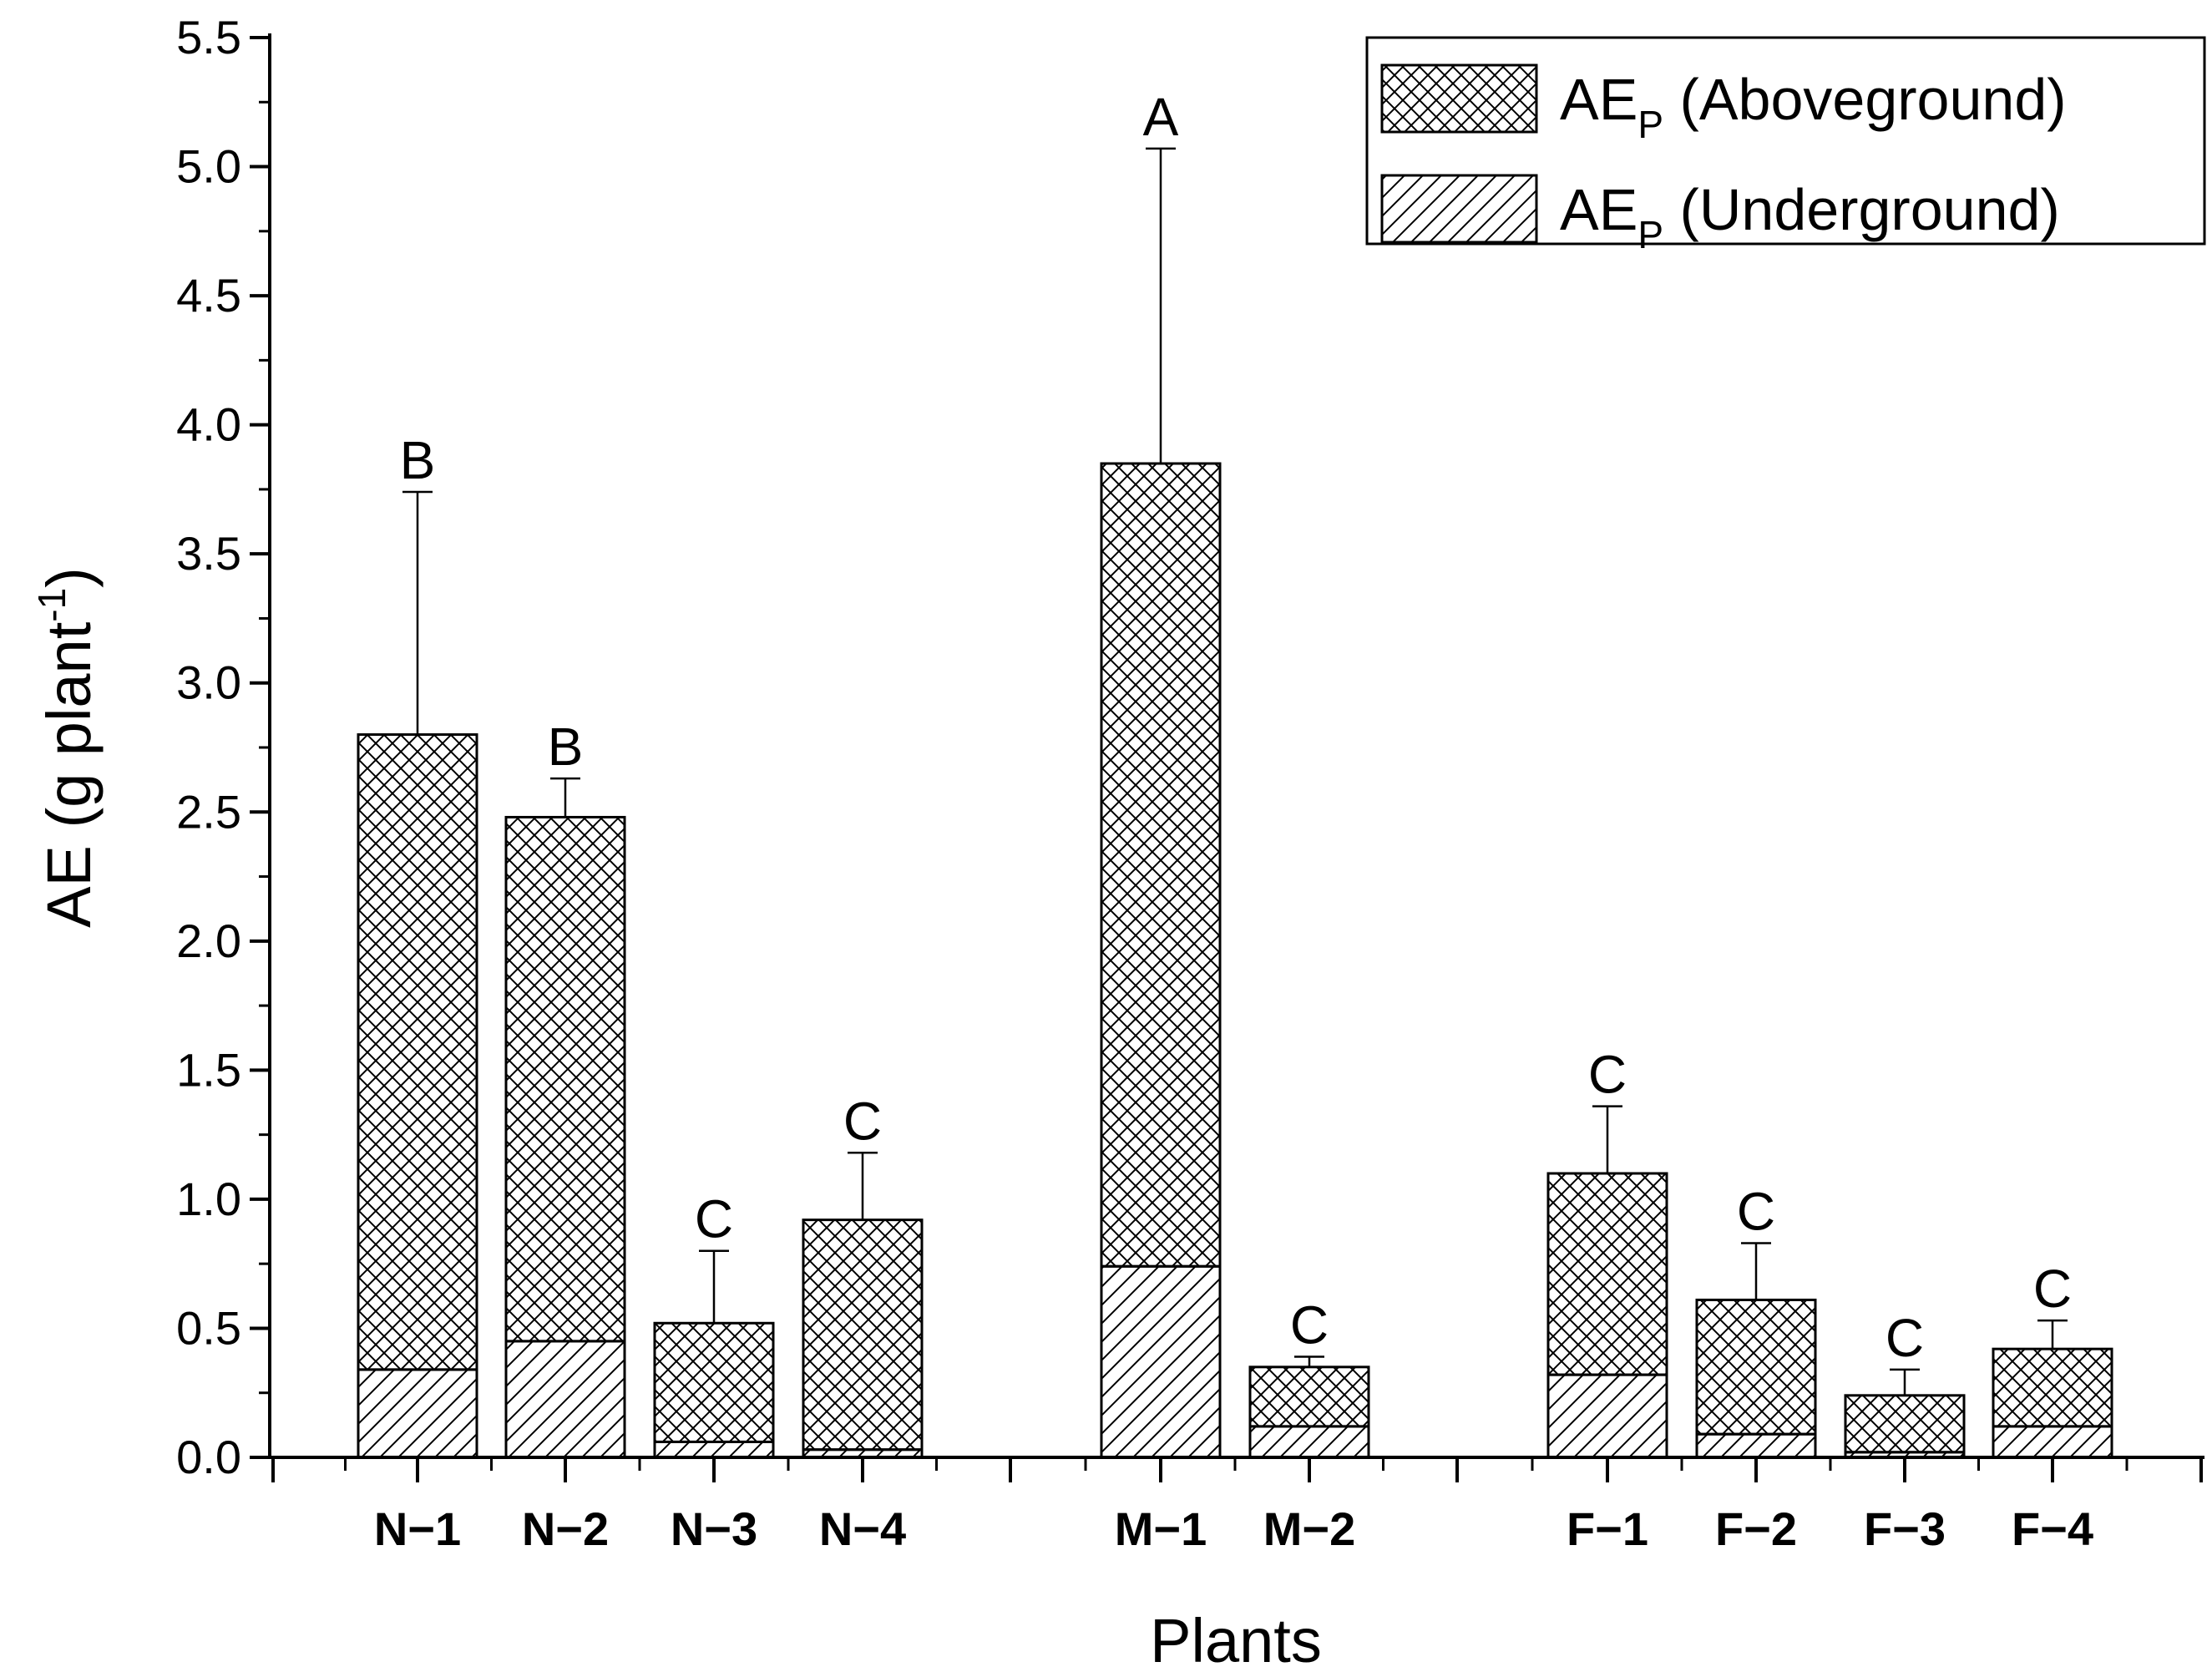  I want to click on y-axis-title-main: AE (g plant, so click(69, 775).